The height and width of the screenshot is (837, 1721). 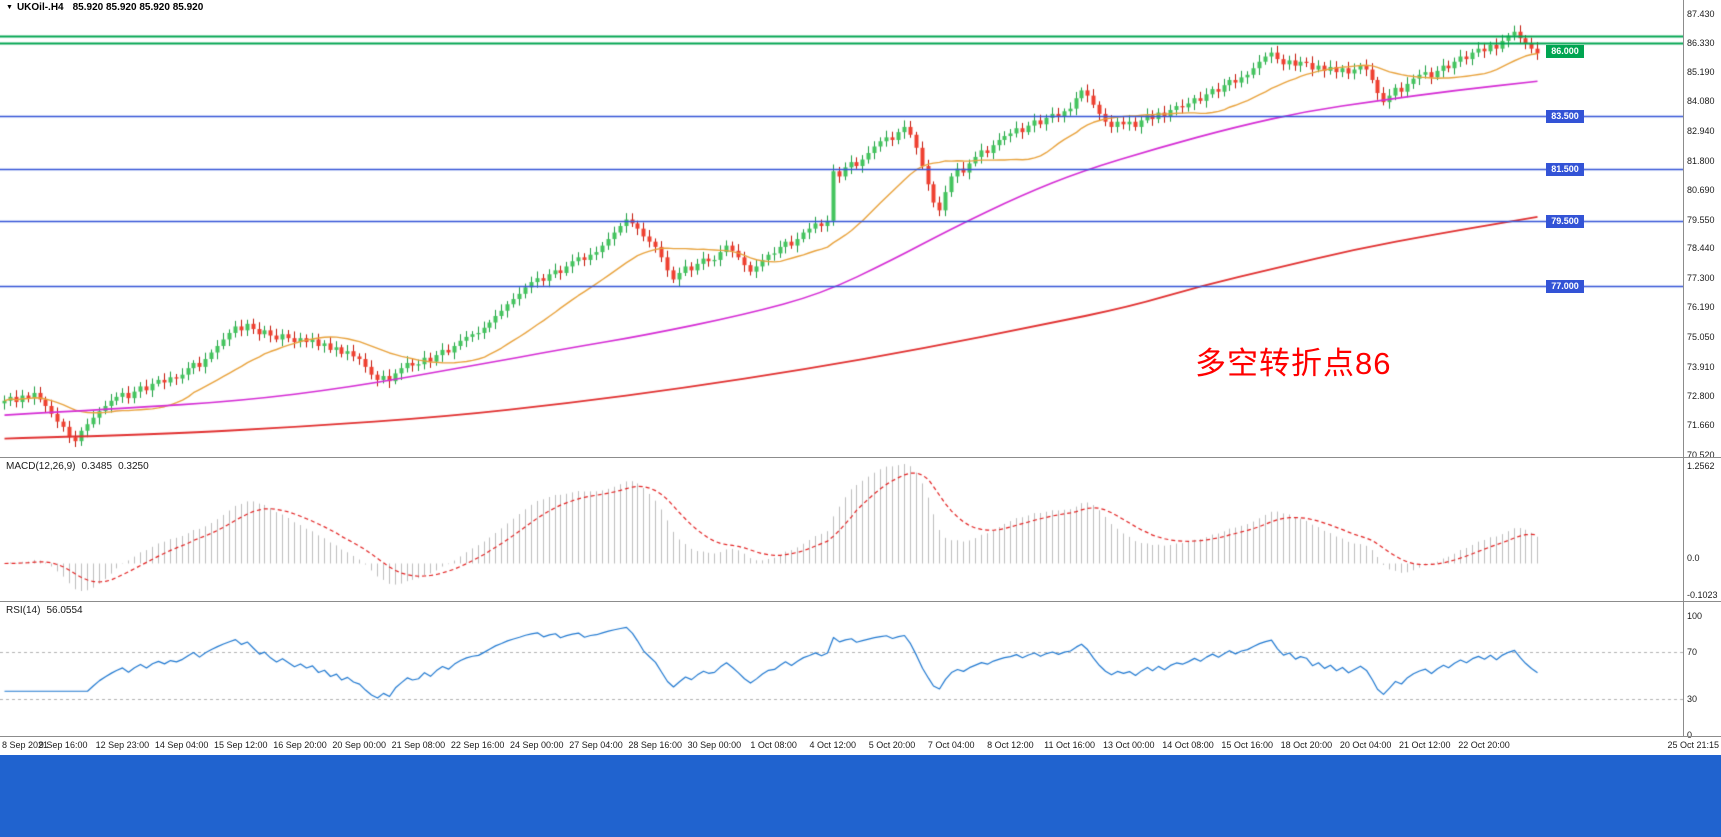 I want to click on rsi-indicator-label: RSI(14) 56.0554, so click(x=47, y=610).